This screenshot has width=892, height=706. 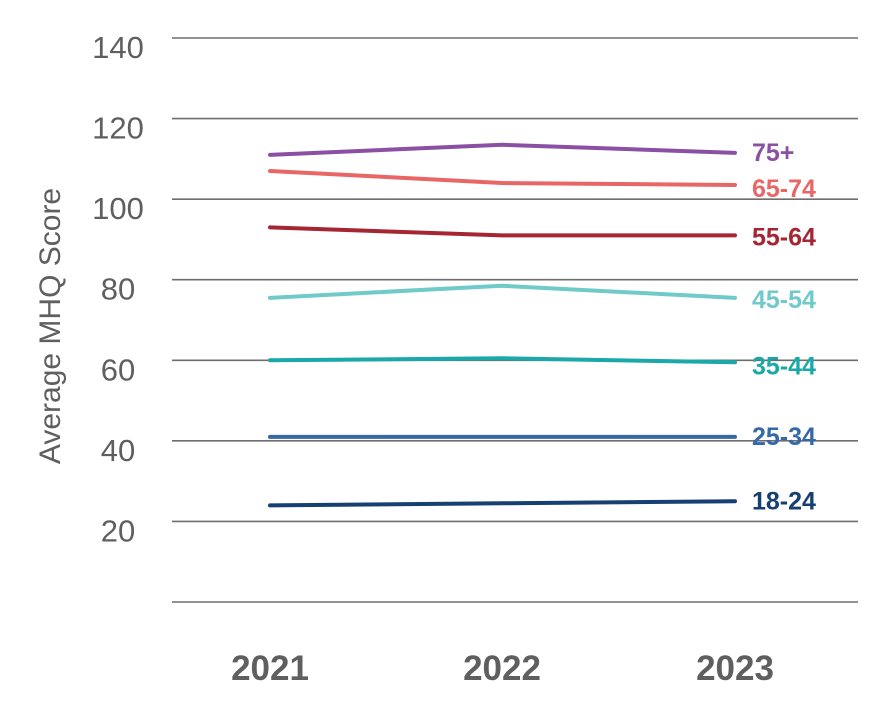 What do you see at coordinates (118, 530) in the screenshot?
I see `y-tick-label: 20` at bounding box center [118, 530].